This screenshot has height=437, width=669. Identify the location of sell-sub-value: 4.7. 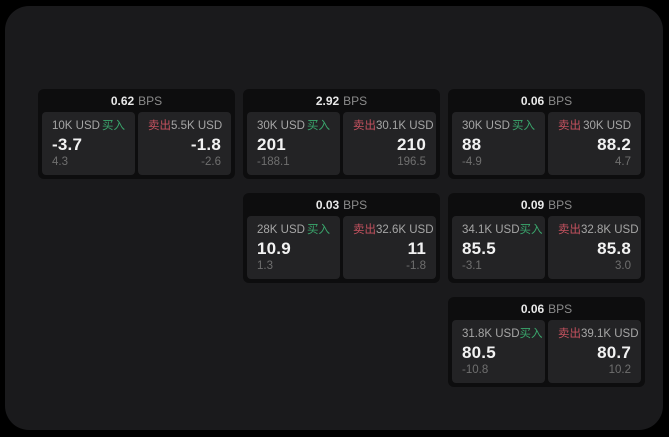
(623, 162).